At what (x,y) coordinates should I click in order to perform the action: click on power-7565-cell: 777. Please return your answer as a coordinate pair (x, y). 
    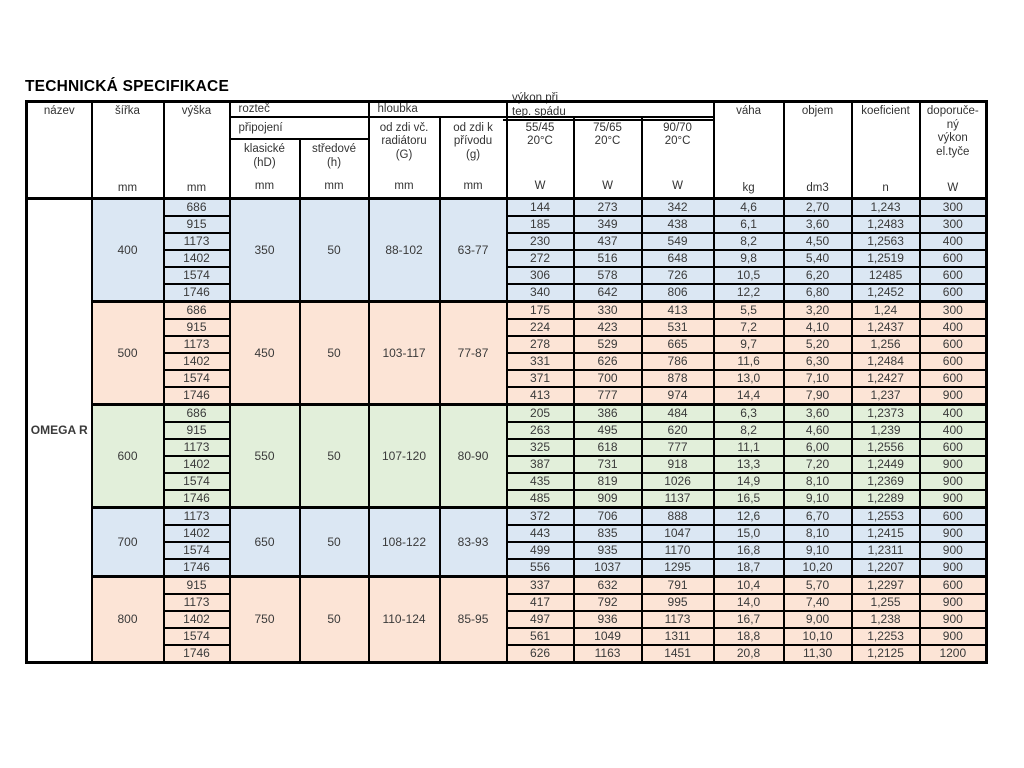
    Looking at the image, I should click on (607, 396).